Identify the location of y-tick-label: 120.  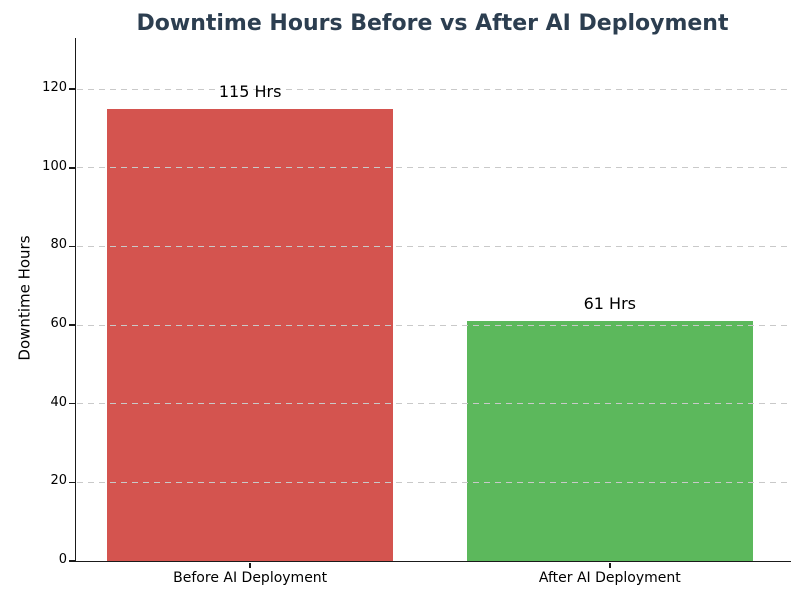
(54, 88).